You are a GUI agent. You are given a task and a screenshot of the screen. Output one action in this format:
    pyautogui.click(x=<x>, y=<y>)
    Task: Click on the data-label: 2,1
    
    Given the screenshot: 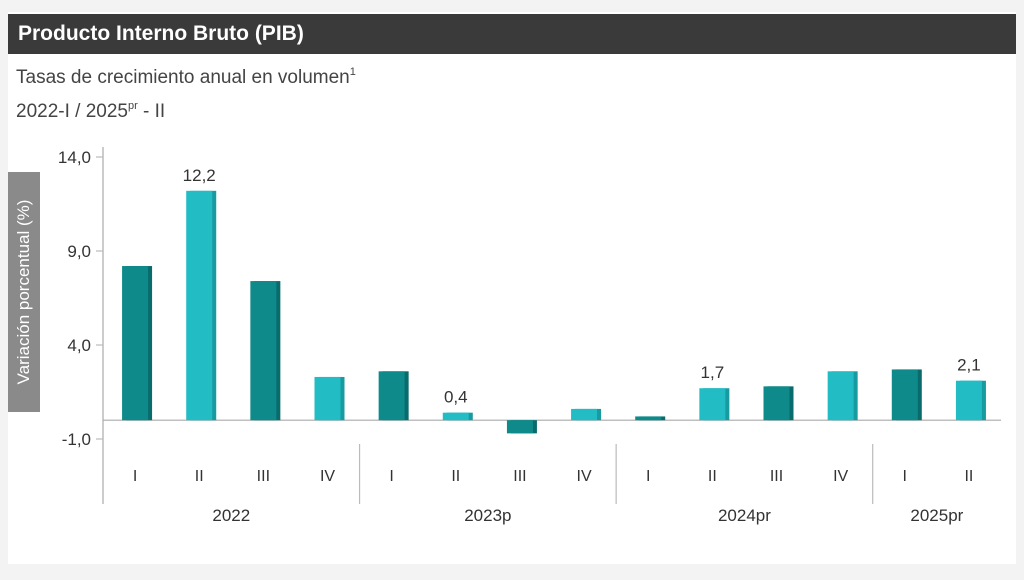 What is the action you would take?
    pyautogui.click(x=969, y=365)
    